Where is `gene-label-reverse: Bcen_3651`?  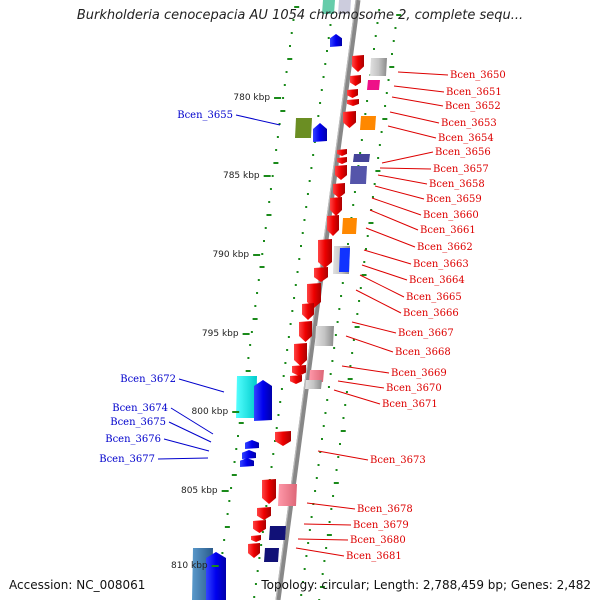
gene-label-reverse: Bcen_3651 is located at coordinates (474, 92).